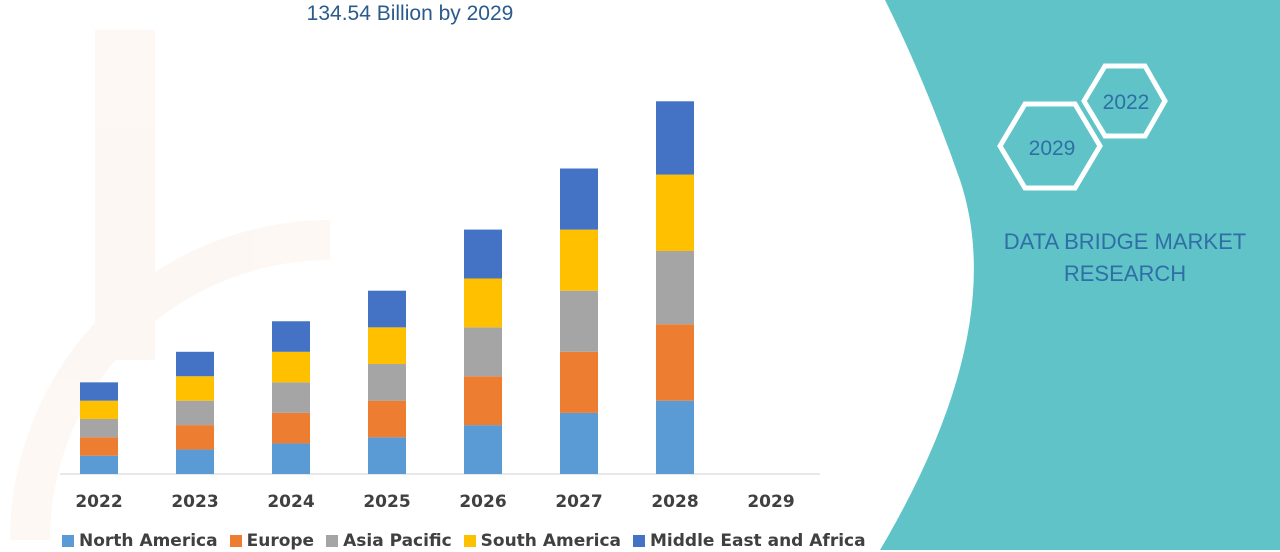 Image resolution: width=1280 pixels, height=552 pixels. I want to click on legend-item-2: Asia Pacific, so click(389, 541).